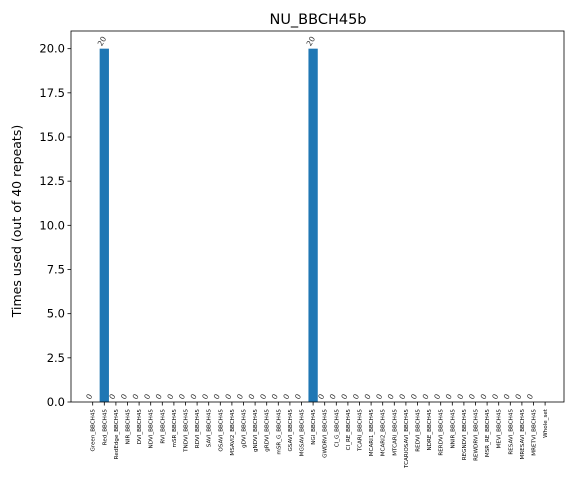 The image size is (579, 495). I want to click on x-tick-label: MCARI2_BBCH45, so click(384, 433).